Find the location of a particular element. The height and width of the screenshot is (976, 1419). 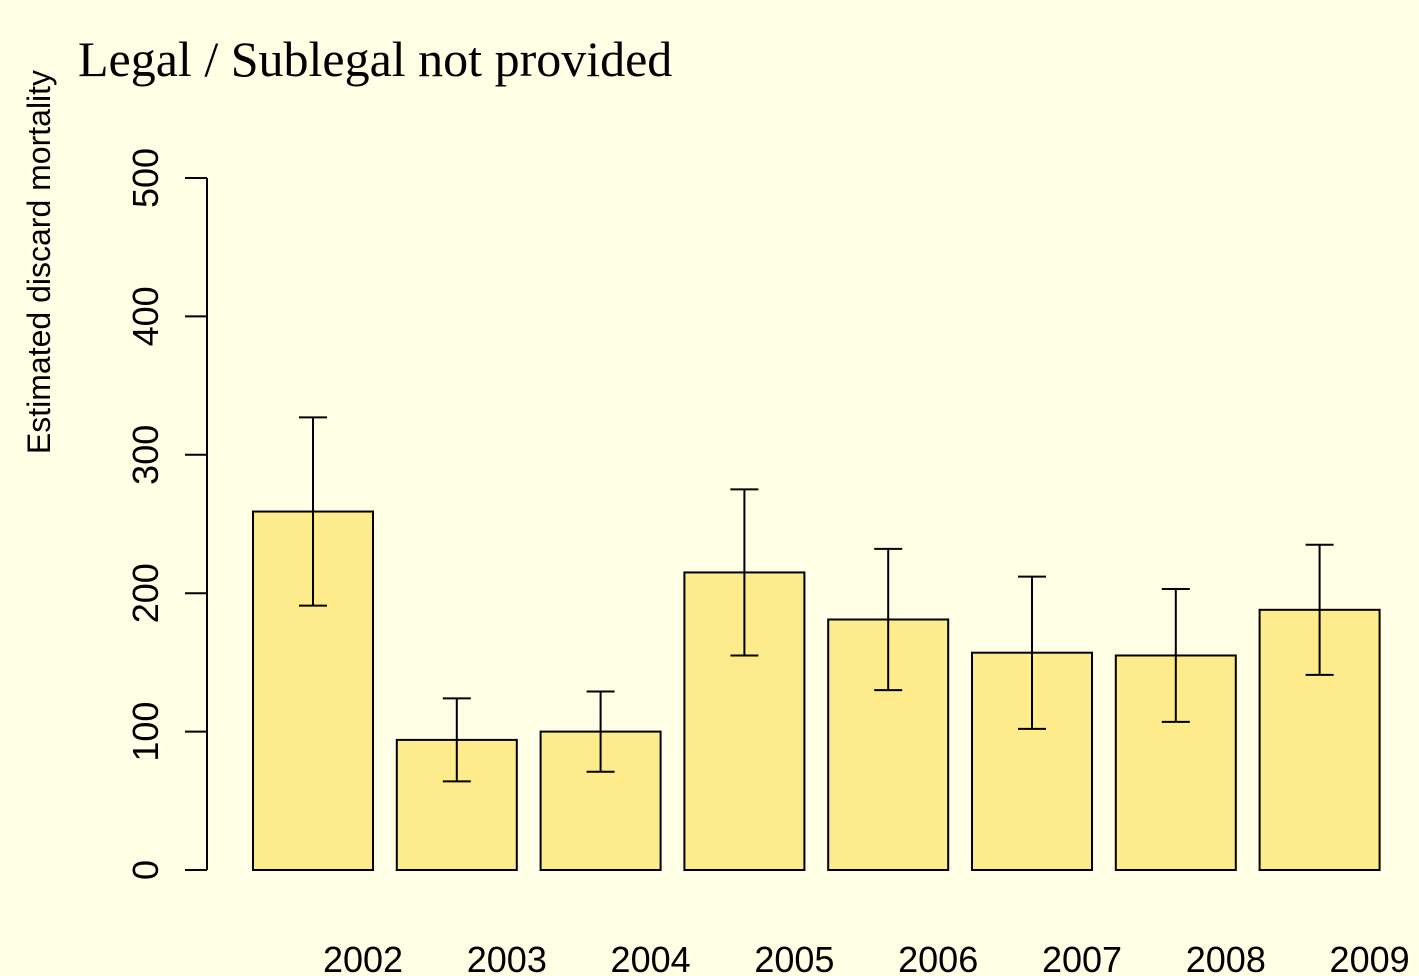

y-tick-label: 0 is located at coordinates (145, 870).